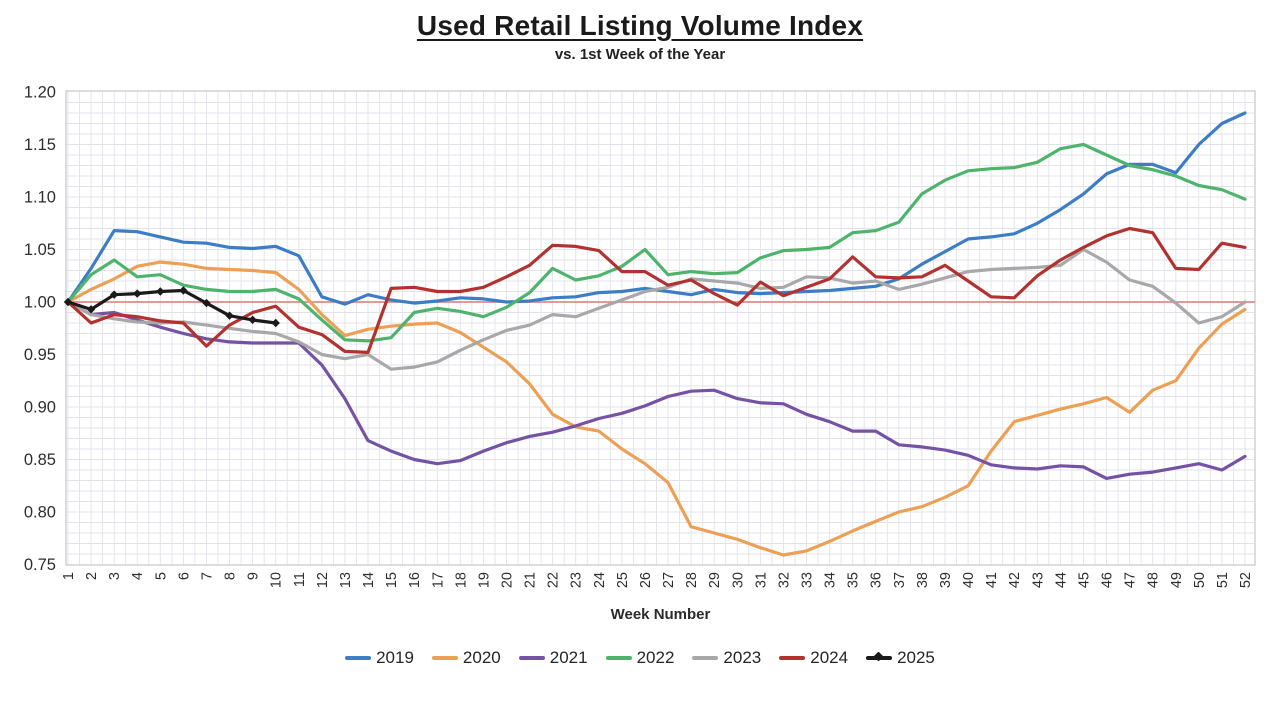 This screenshot has height=703, width=1280. I want to click on x-tick-label: 16, so click(415, 580).